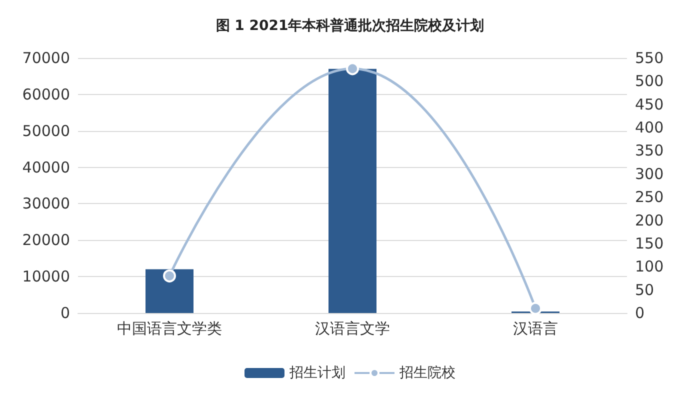 The width and height of the screenshot is (700, 401). Describe the element at coordinates (46, 94) in the screenshot. I see `y-tick-label: 60000` at that location.